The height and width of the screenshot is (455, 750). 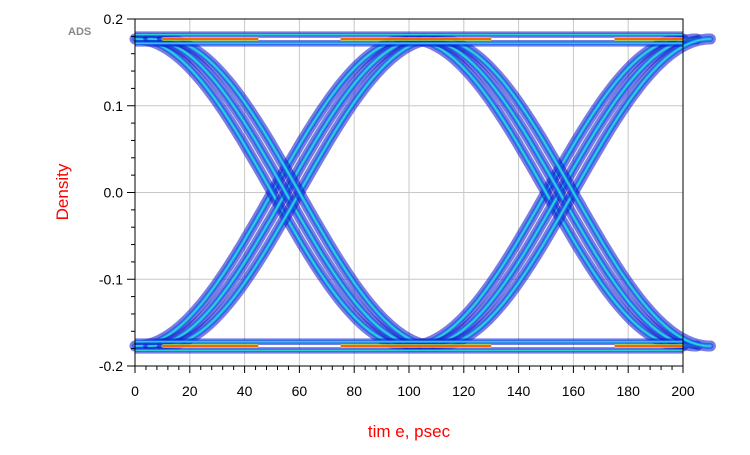 What do you see at coordinates (464, 391) in the screenshot?
I see `x-tick-label: 120` at bounding box center [464, 391].